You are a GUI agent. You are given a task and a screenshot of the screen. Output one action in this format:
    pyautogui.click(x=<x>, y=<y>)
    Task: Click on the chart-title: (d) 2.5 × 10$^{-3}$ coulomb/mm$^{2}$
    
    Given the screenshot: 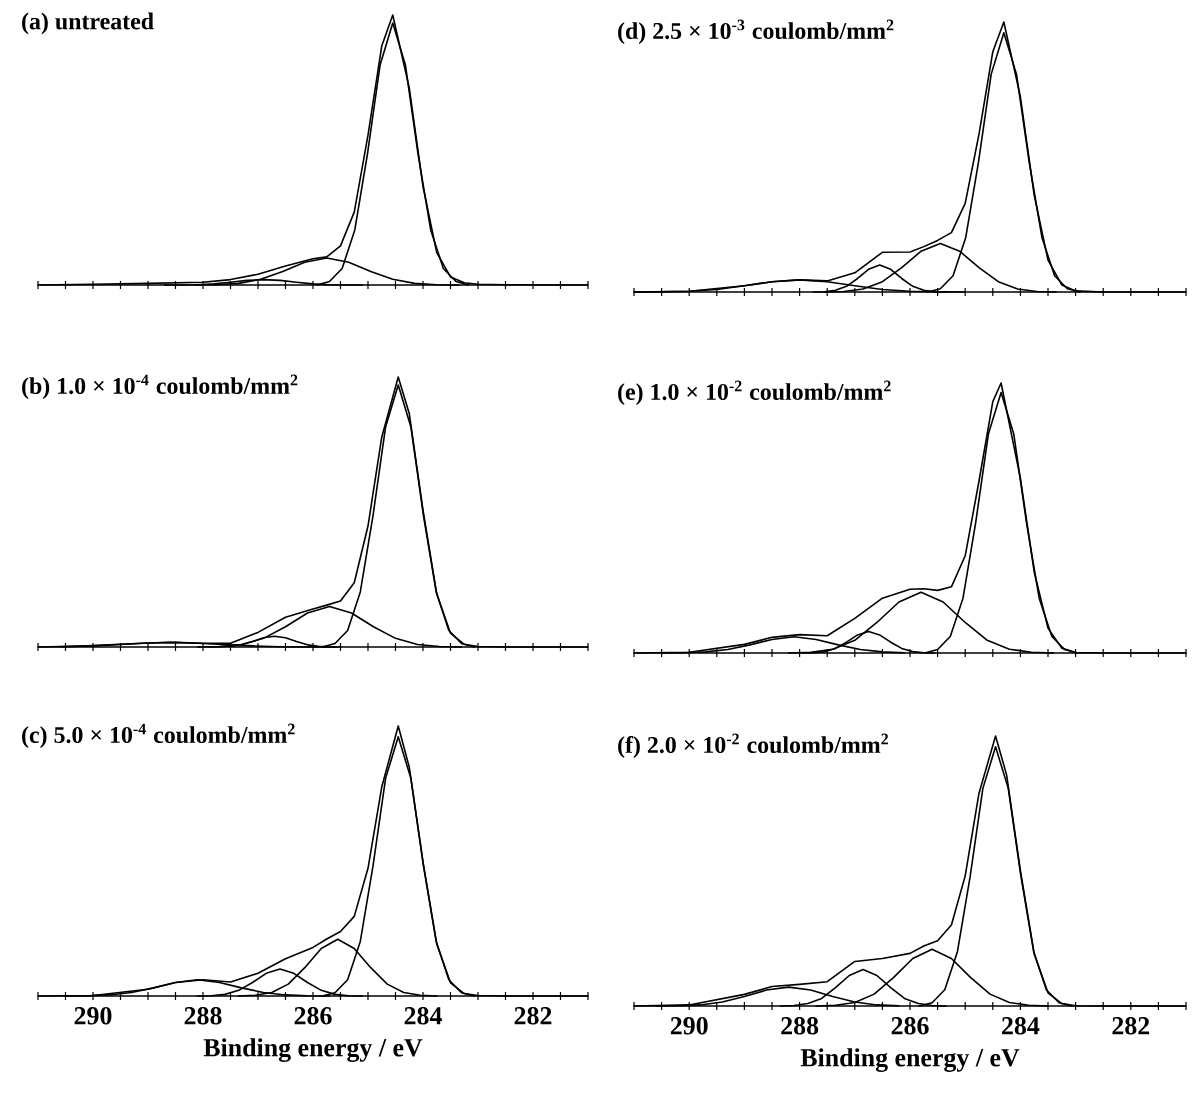 What is the action you would take?
    pyautogui.click(x=756, y=31)
    